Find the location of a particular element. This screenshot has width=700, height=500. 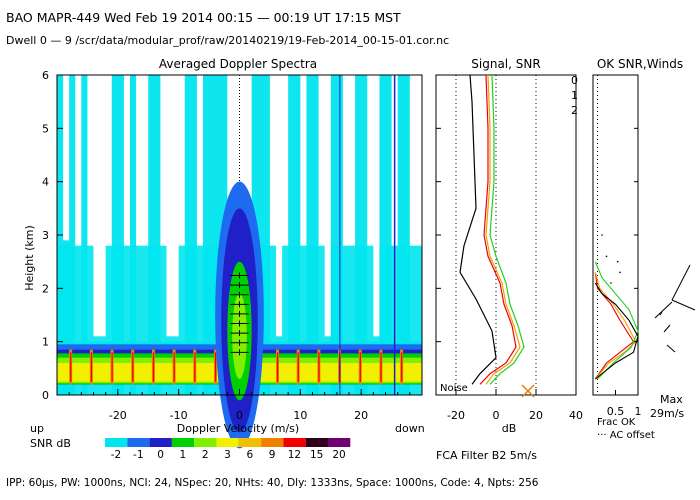

series-label-2: 2 is located at coordinates (574, 110).